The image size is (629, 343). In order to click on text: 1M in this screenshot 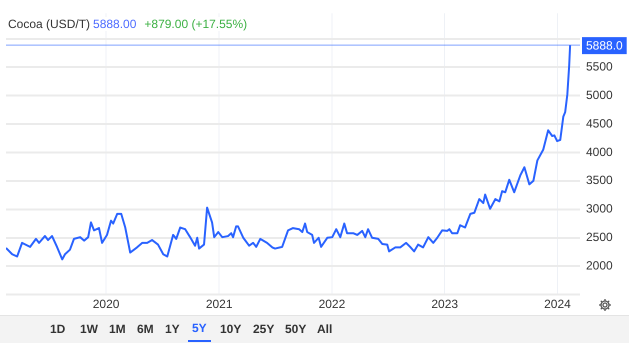, I will do `click(117, 329)`.